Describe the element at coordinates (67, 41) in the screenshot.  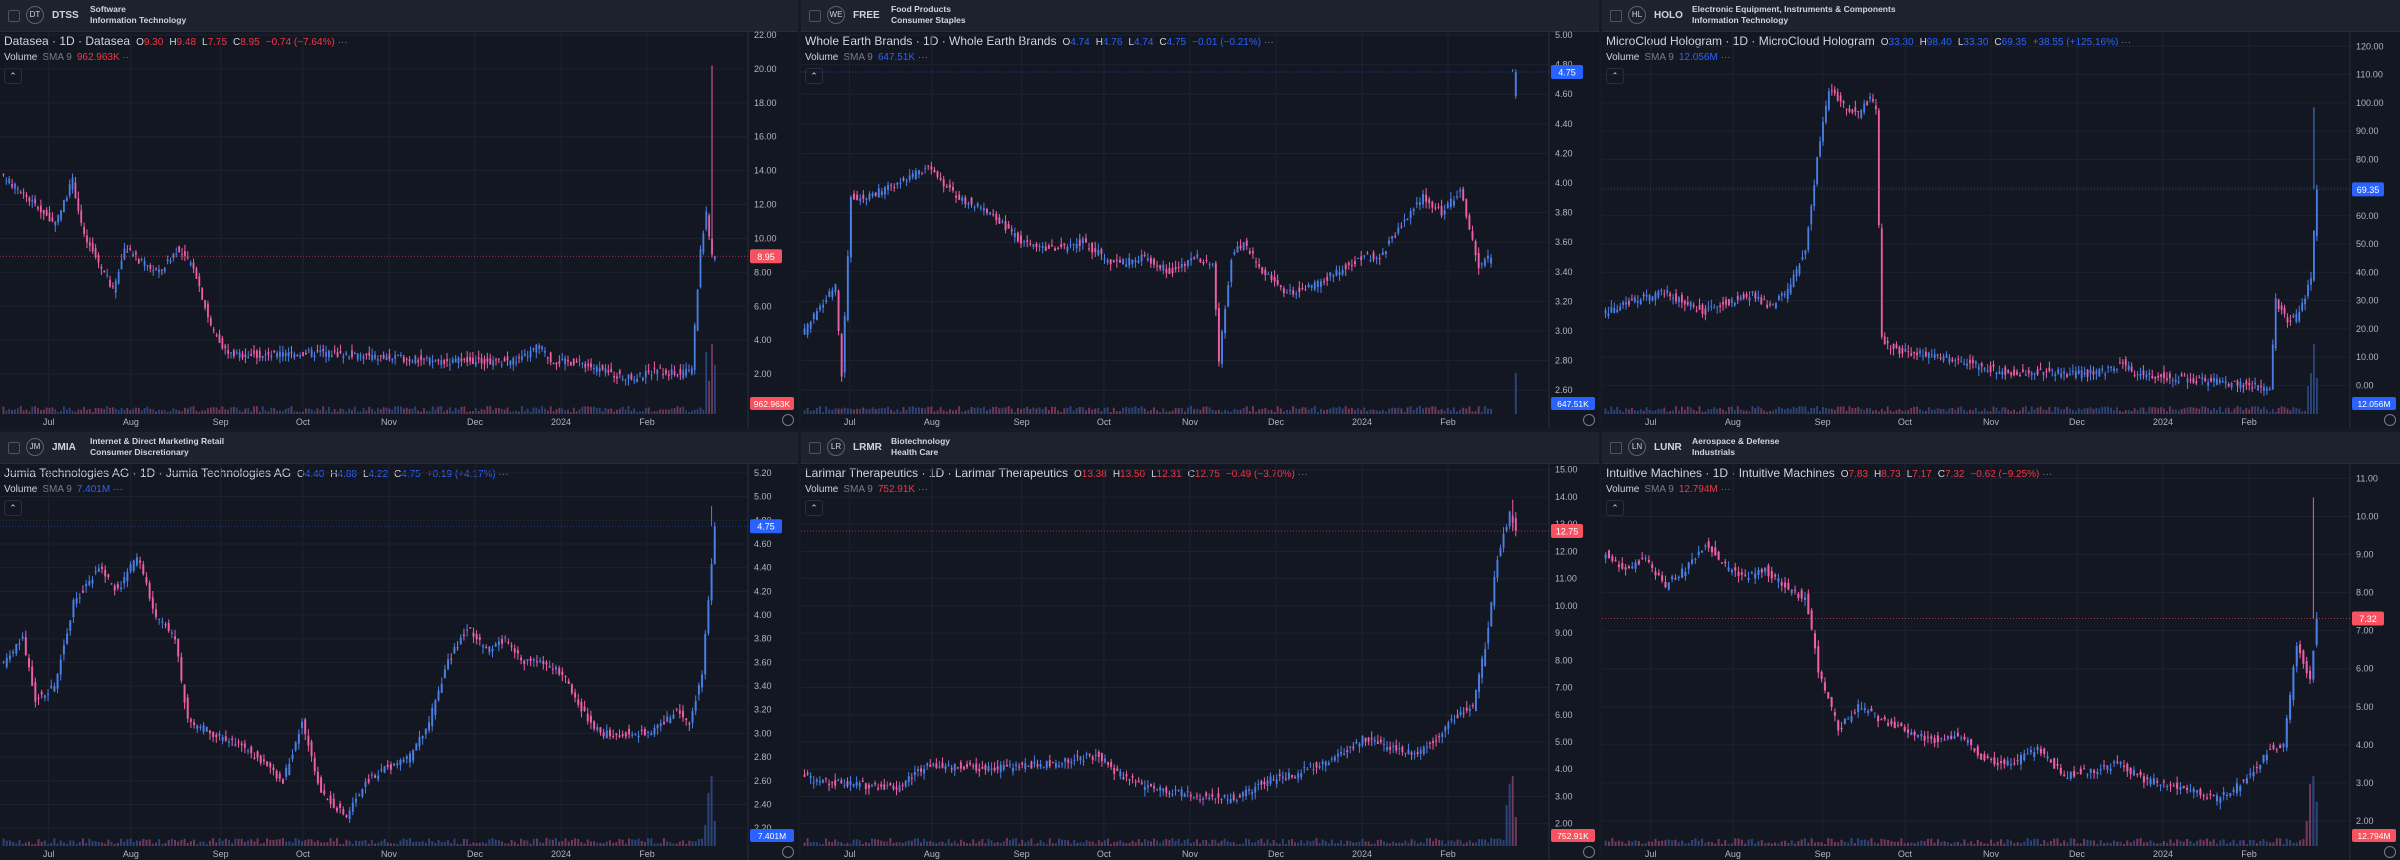
I see `chart-title: Datasea · 1D · Datasea` at that location.